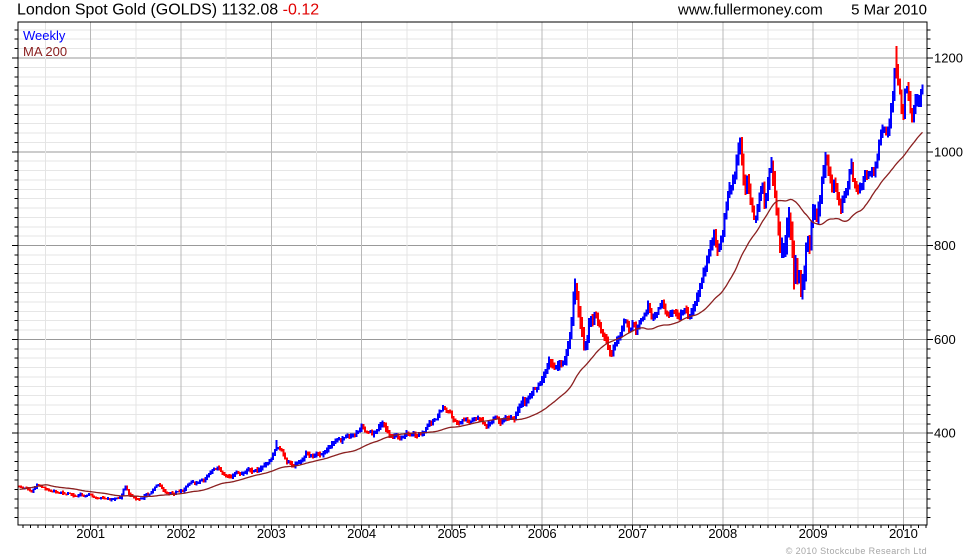  Describe the element at coordinates (168, 10) in the screenshot. I see `svg-text:London Spot Gold (GOLDS) 1132.: London Spot Gold (GOLDS) 1132.08 -0.12` at that location.